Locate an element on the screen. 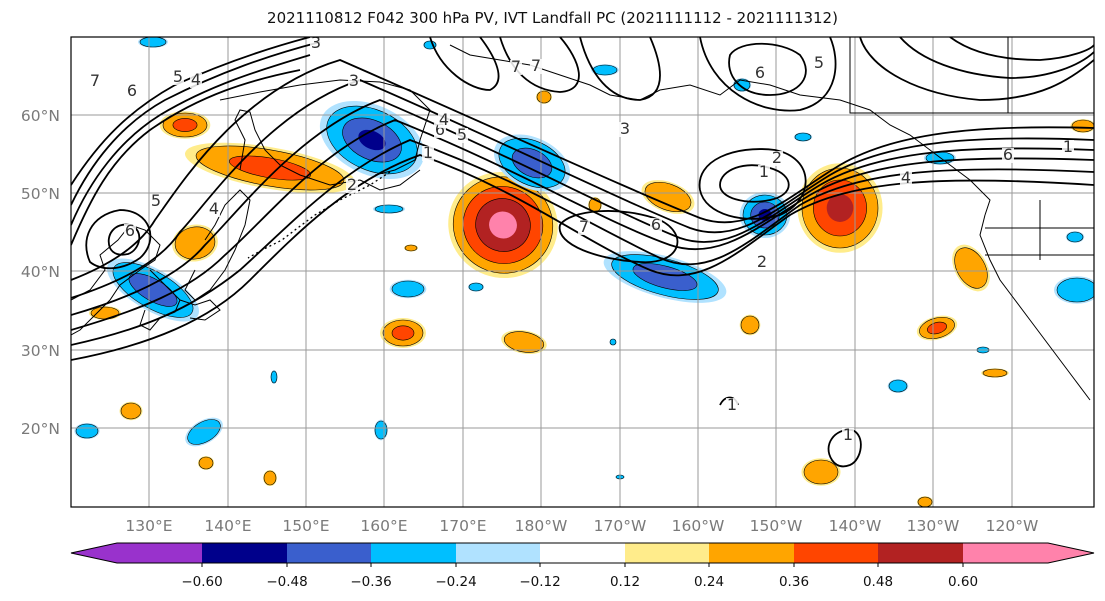 The height and width of the screenshot is (601, 1105). lon-label: 180°W is located at coordinates (541, 526).